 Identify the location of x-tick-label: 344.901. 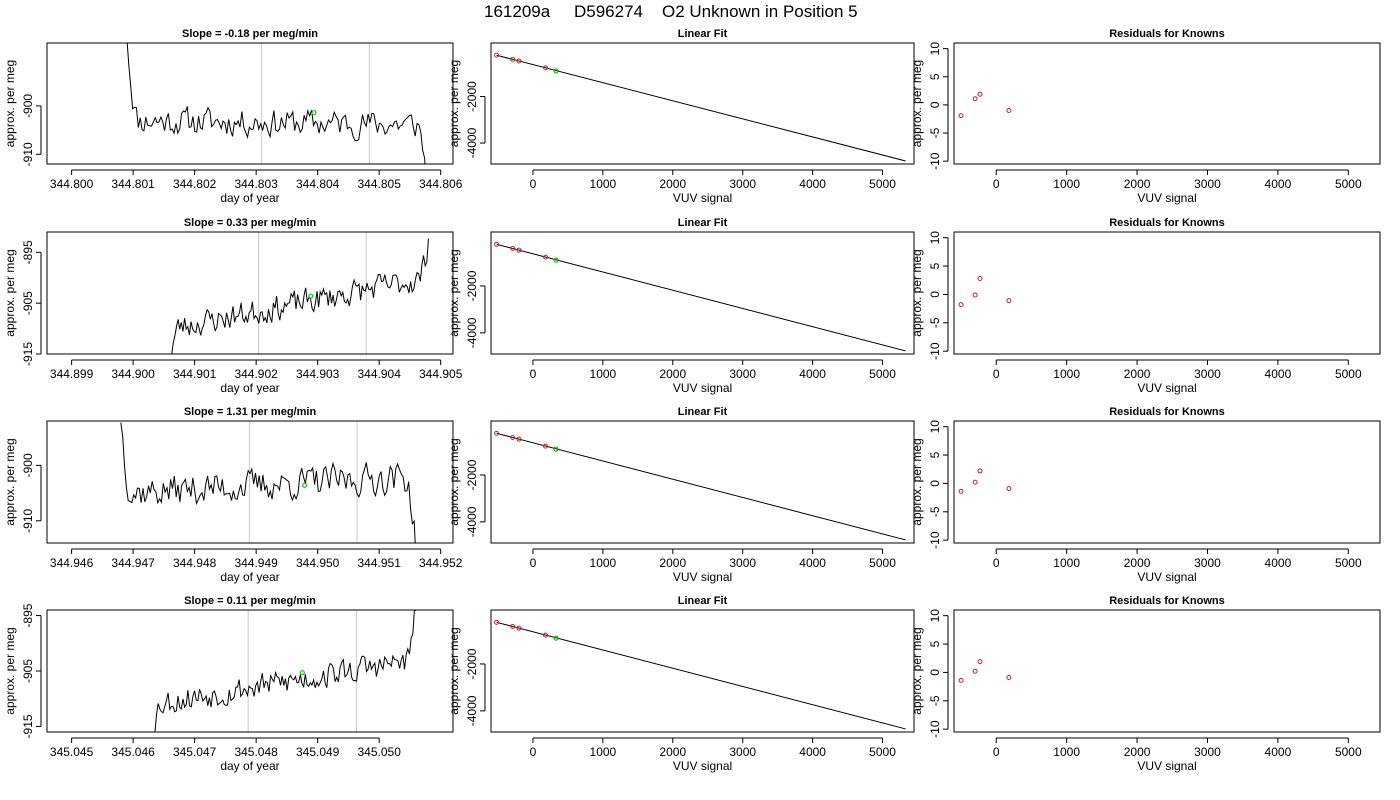
(195, 374).